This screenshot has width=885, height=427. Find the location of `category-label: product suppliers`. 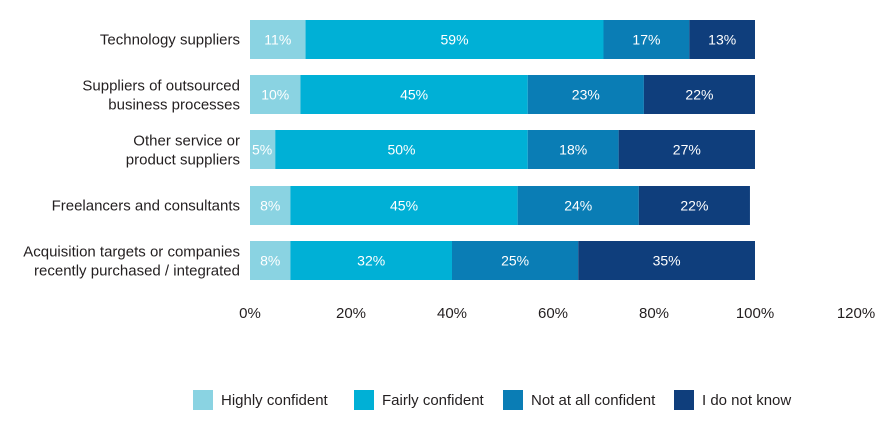

category-label: product suppliers is located at coordinates (183, 160).